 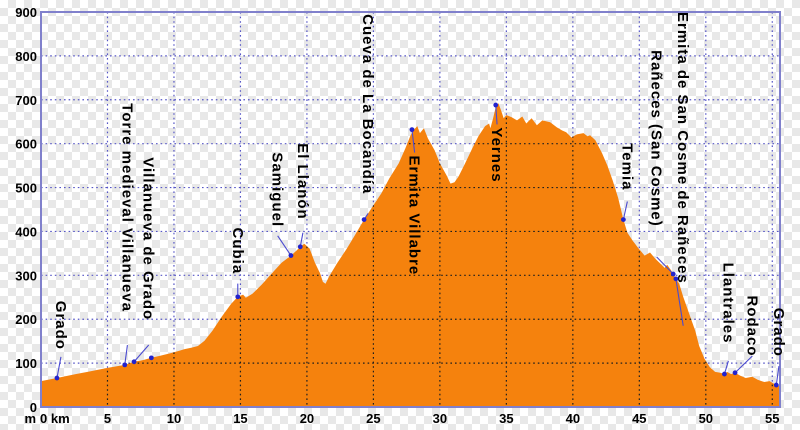 What do you see at coordinates (134, 362) in the screenshot?
I see `waypoint-marker-villanueva-de-grado` at bounding box center [134, 362].